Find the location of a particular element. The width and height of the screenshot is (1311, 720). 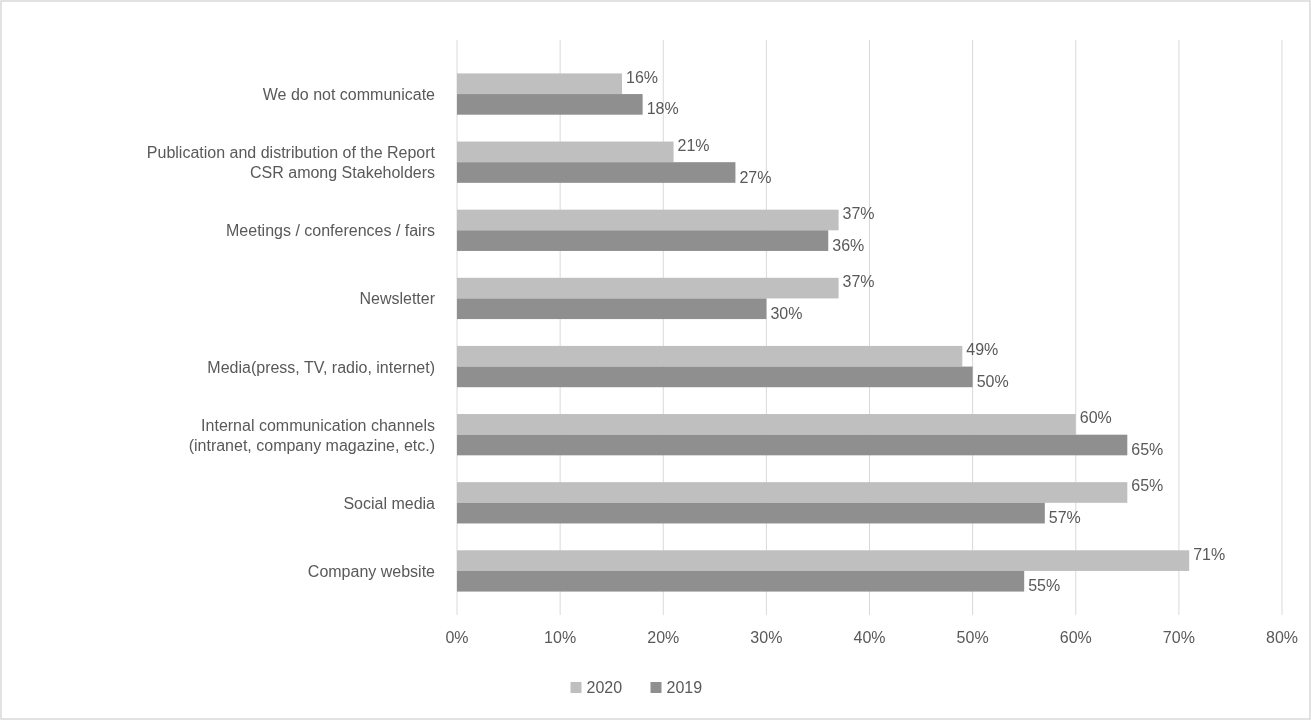

data-label: 36% is located at coordinates (848, 245).